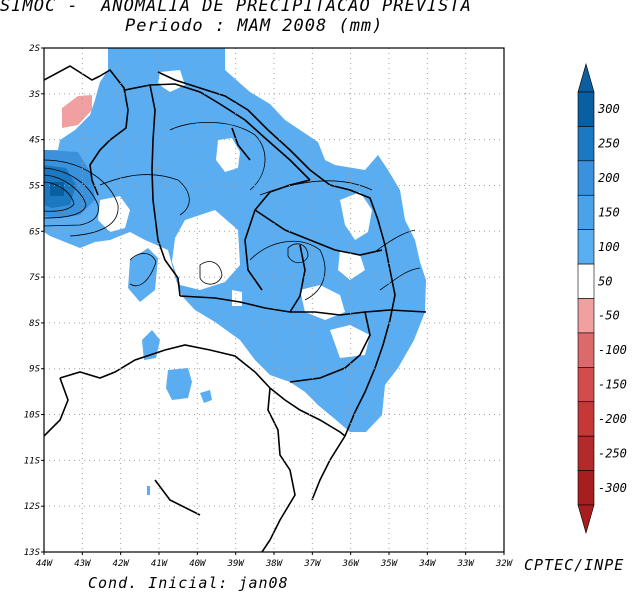  What do you see at coordinates (586, 77) in the screenshot?
I see `legend-top-arrow` at bounding box center [586, 77].